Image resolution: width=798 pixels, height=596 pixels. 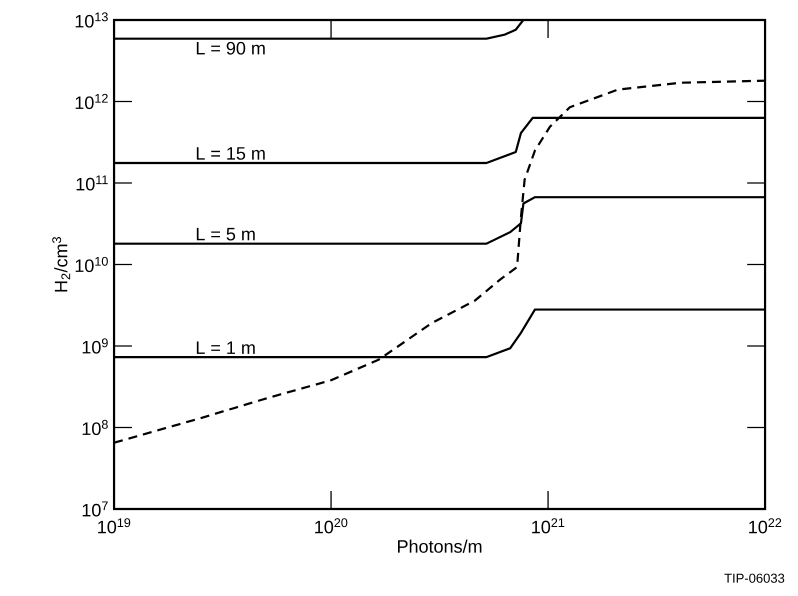 I want to click on x-axis-title: Photons/m, so click(x=440, y=546).